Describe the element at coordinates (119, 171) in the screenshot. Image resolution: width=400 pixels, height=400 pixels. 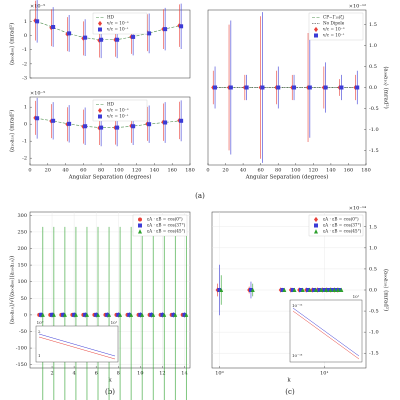
I see `x-tick-label: 100` at that location.